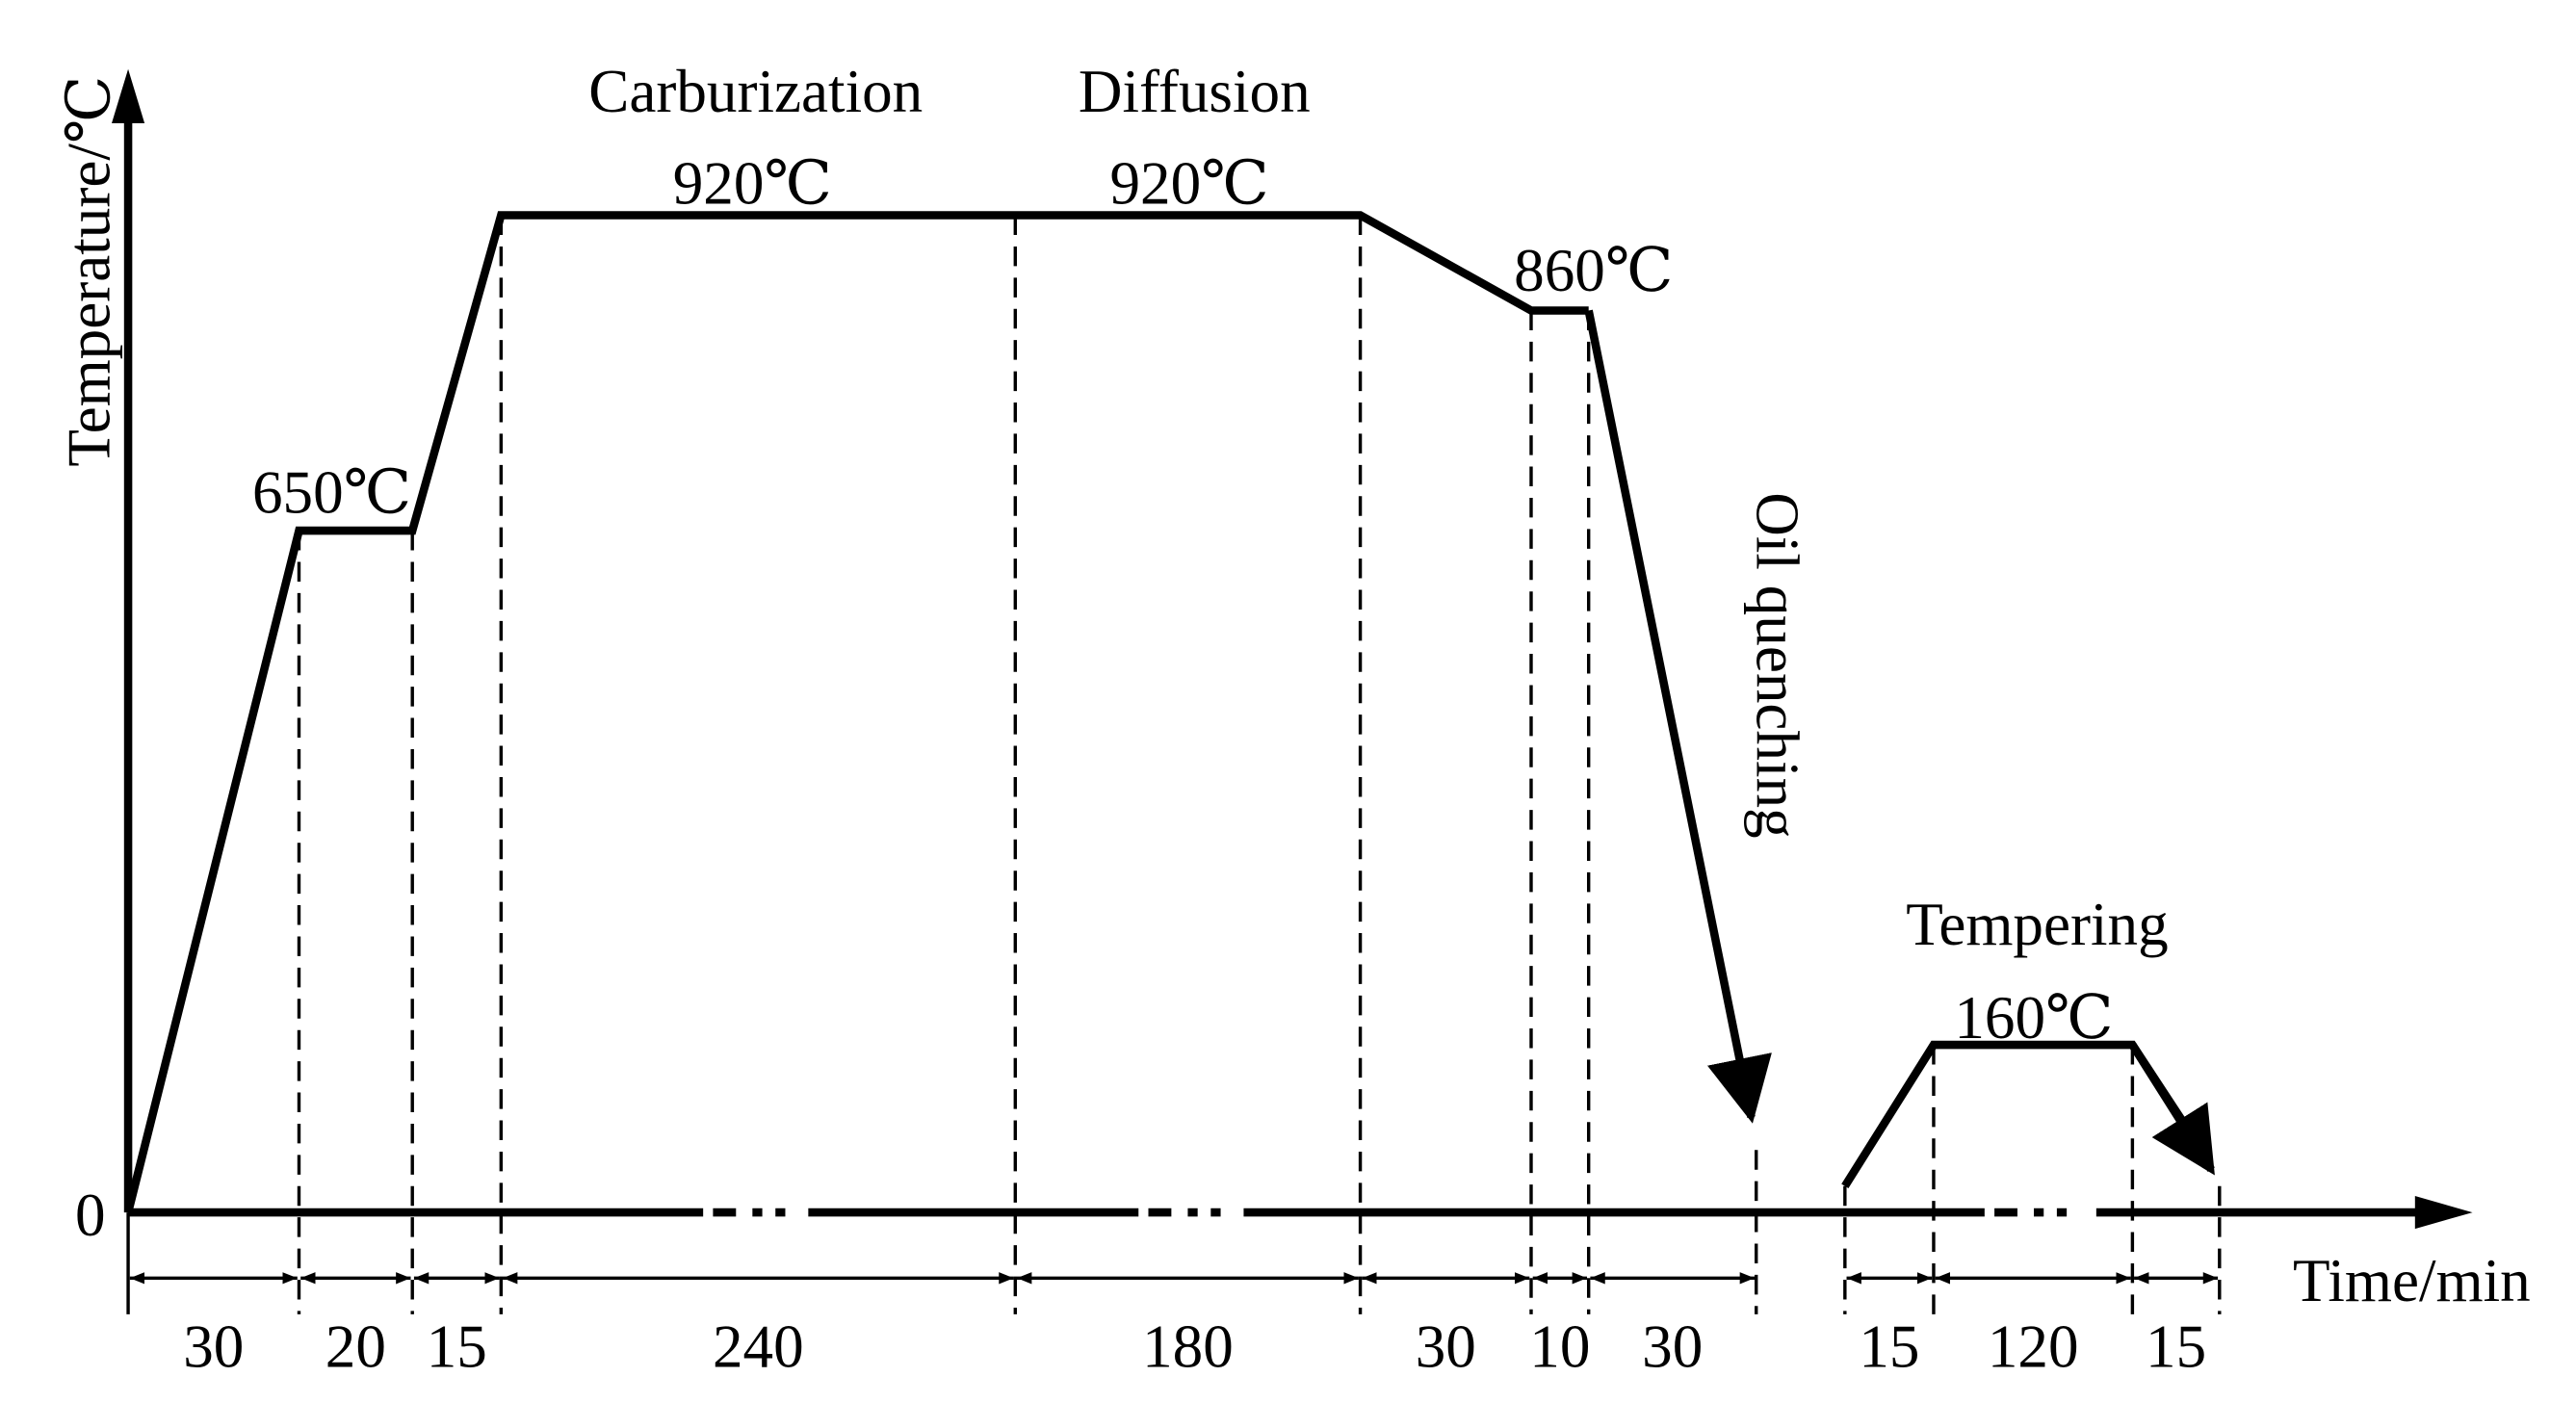 The width and height of the screenshot is (2576, 1403). I want to click on x-axis-label: Time/min, so click(2412, 1280).